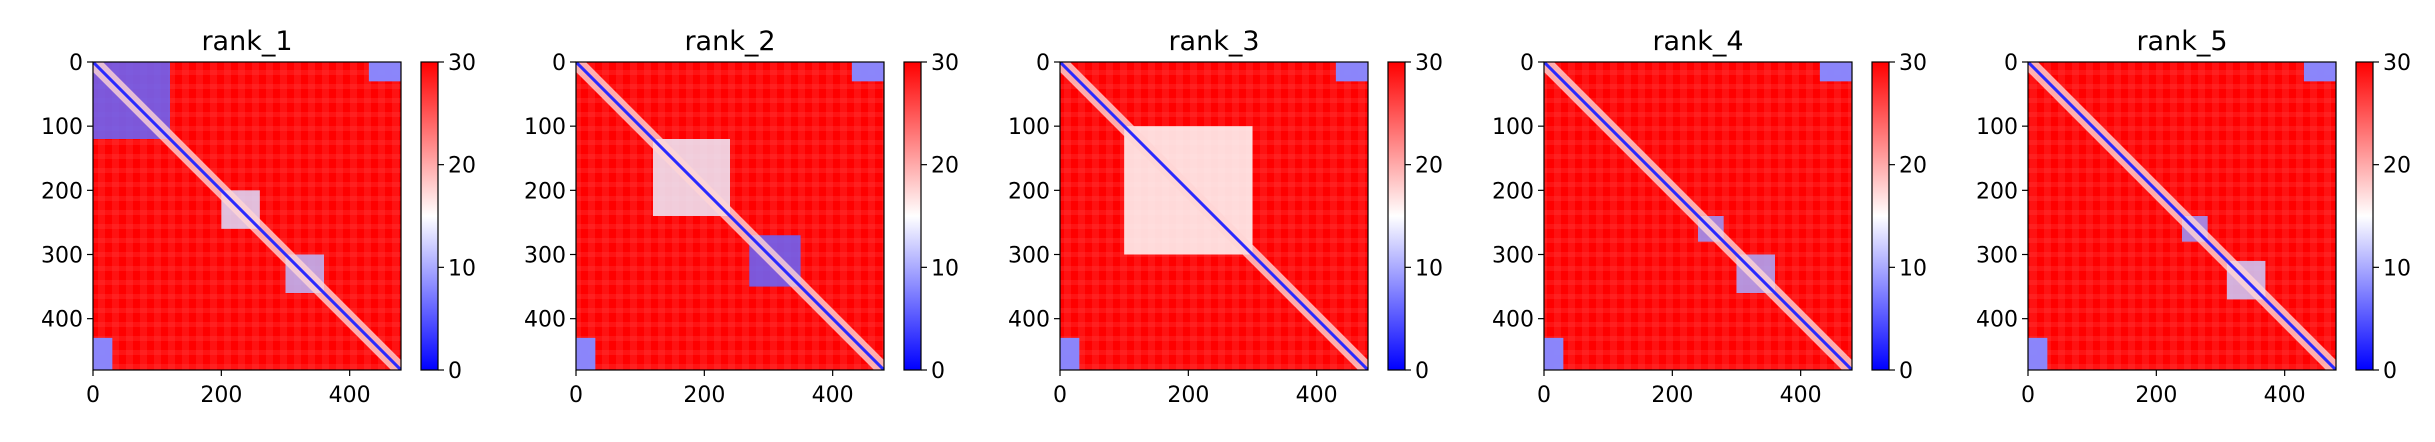 Image resolution: width=2435 pixels, height=442 pixels. I want to click on chart-title: rank_2, so click(729, 41).